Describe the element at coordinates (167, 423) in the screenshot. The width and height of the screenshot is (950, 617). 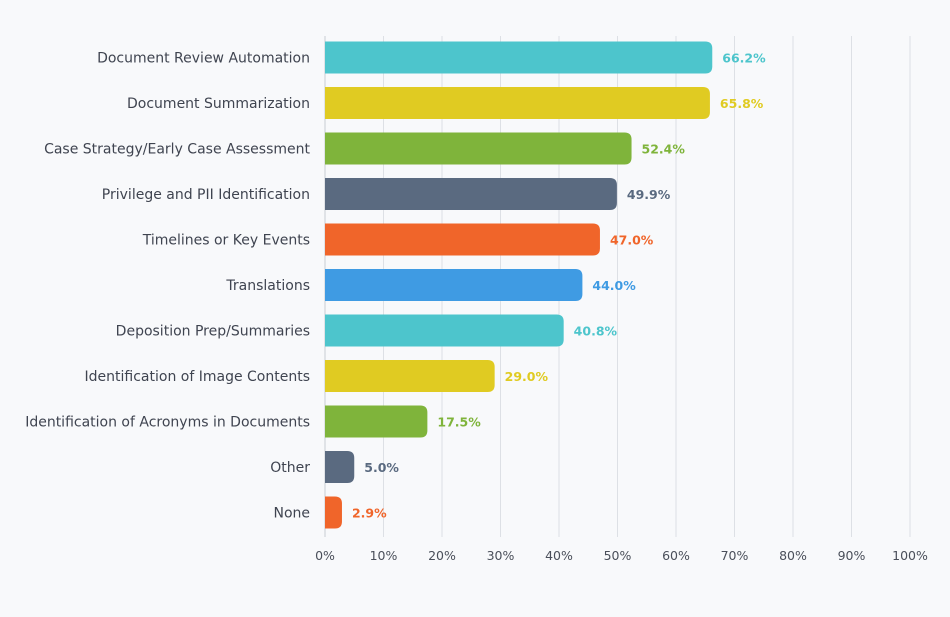
I see `category-label: Identification of Acronyms in Documents` at that location.